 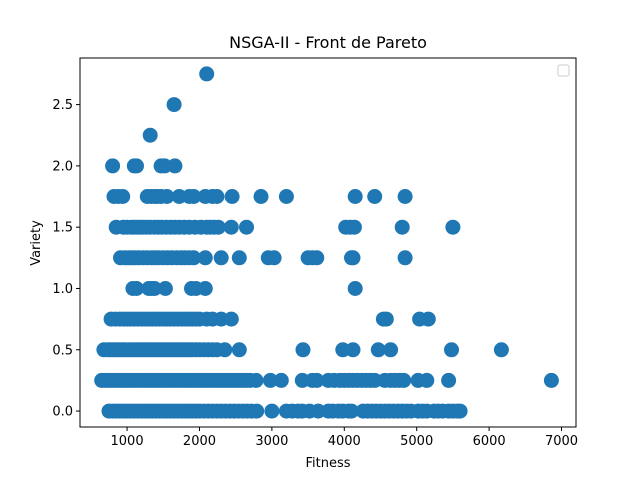 I want to click on y-tick-label: 0.0, so click(x=62, y=412).